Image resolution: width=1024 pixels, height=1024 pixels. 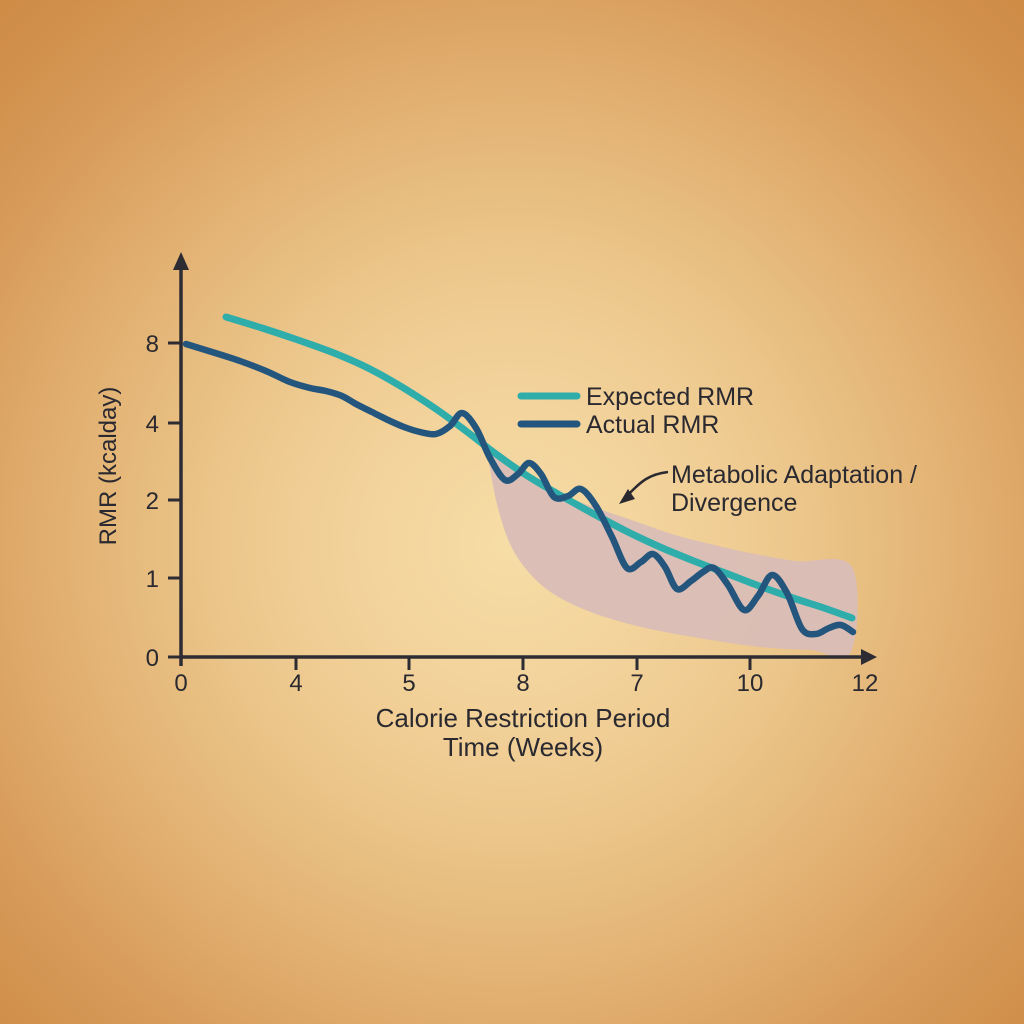 What do you see at coordinates (523, 718) in the screenshot?
I see `x-axis-title-line1: Calorie Restriction Period` at bounding box center [523, 718].